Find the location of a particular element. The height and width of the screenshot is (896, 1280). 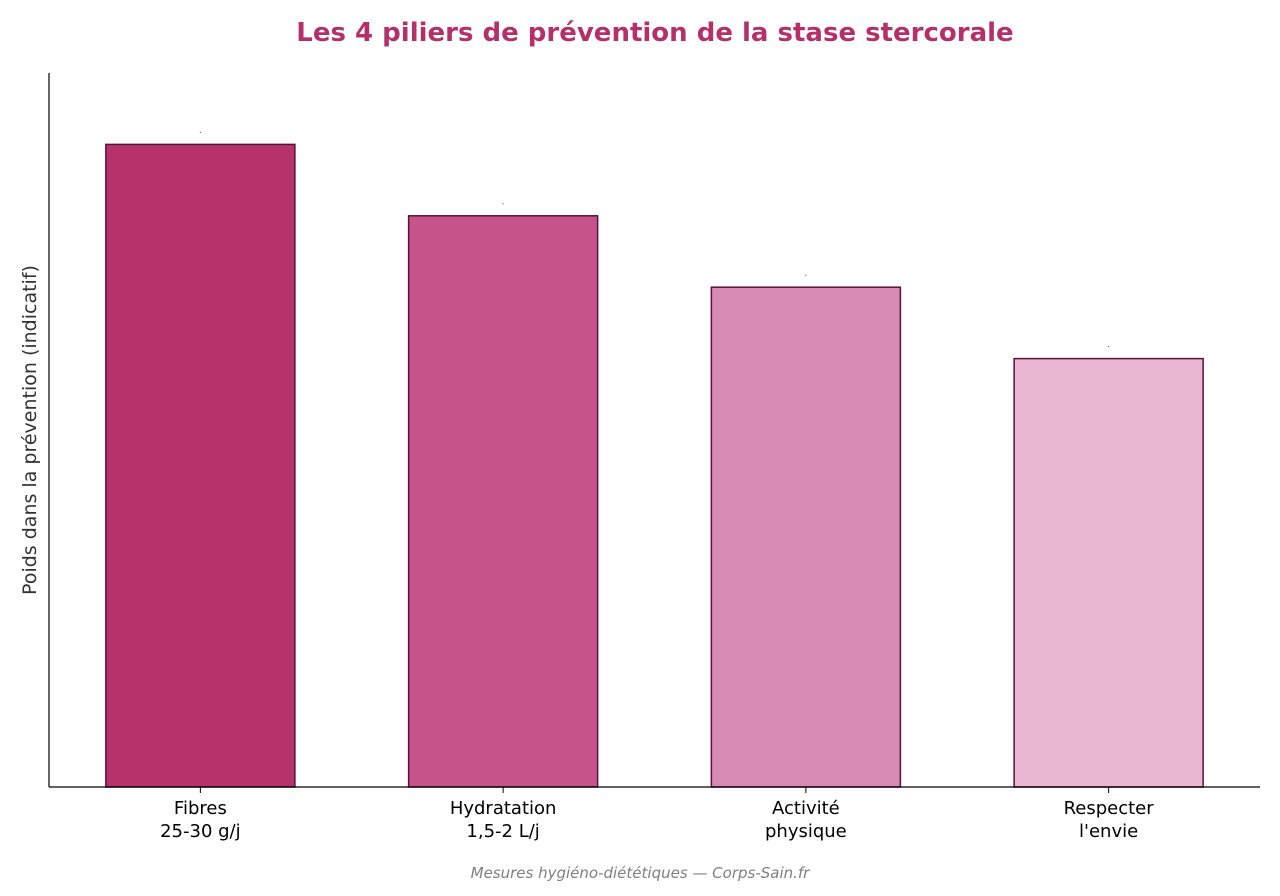

x-tick-label-1: Hydratation 1,5-2 L/j is located at coordinates (503, 820).